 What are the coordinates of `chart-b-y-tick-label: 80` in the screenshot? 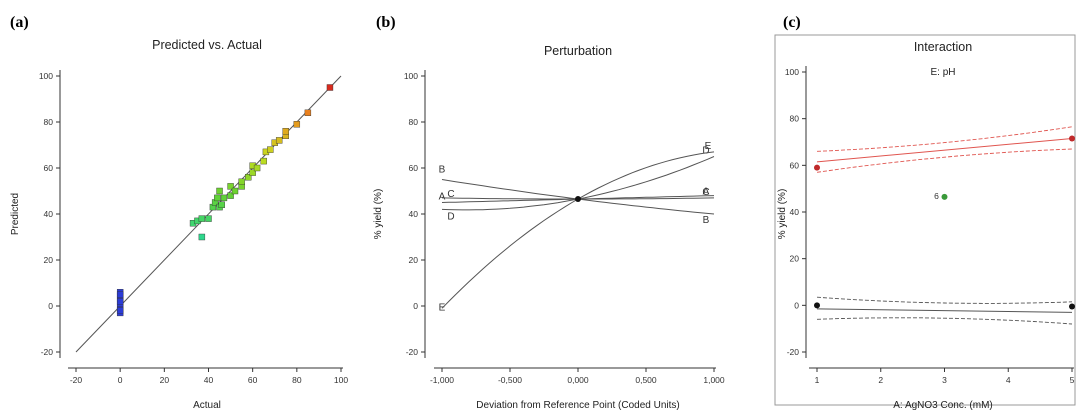 It's located at (414, 122).